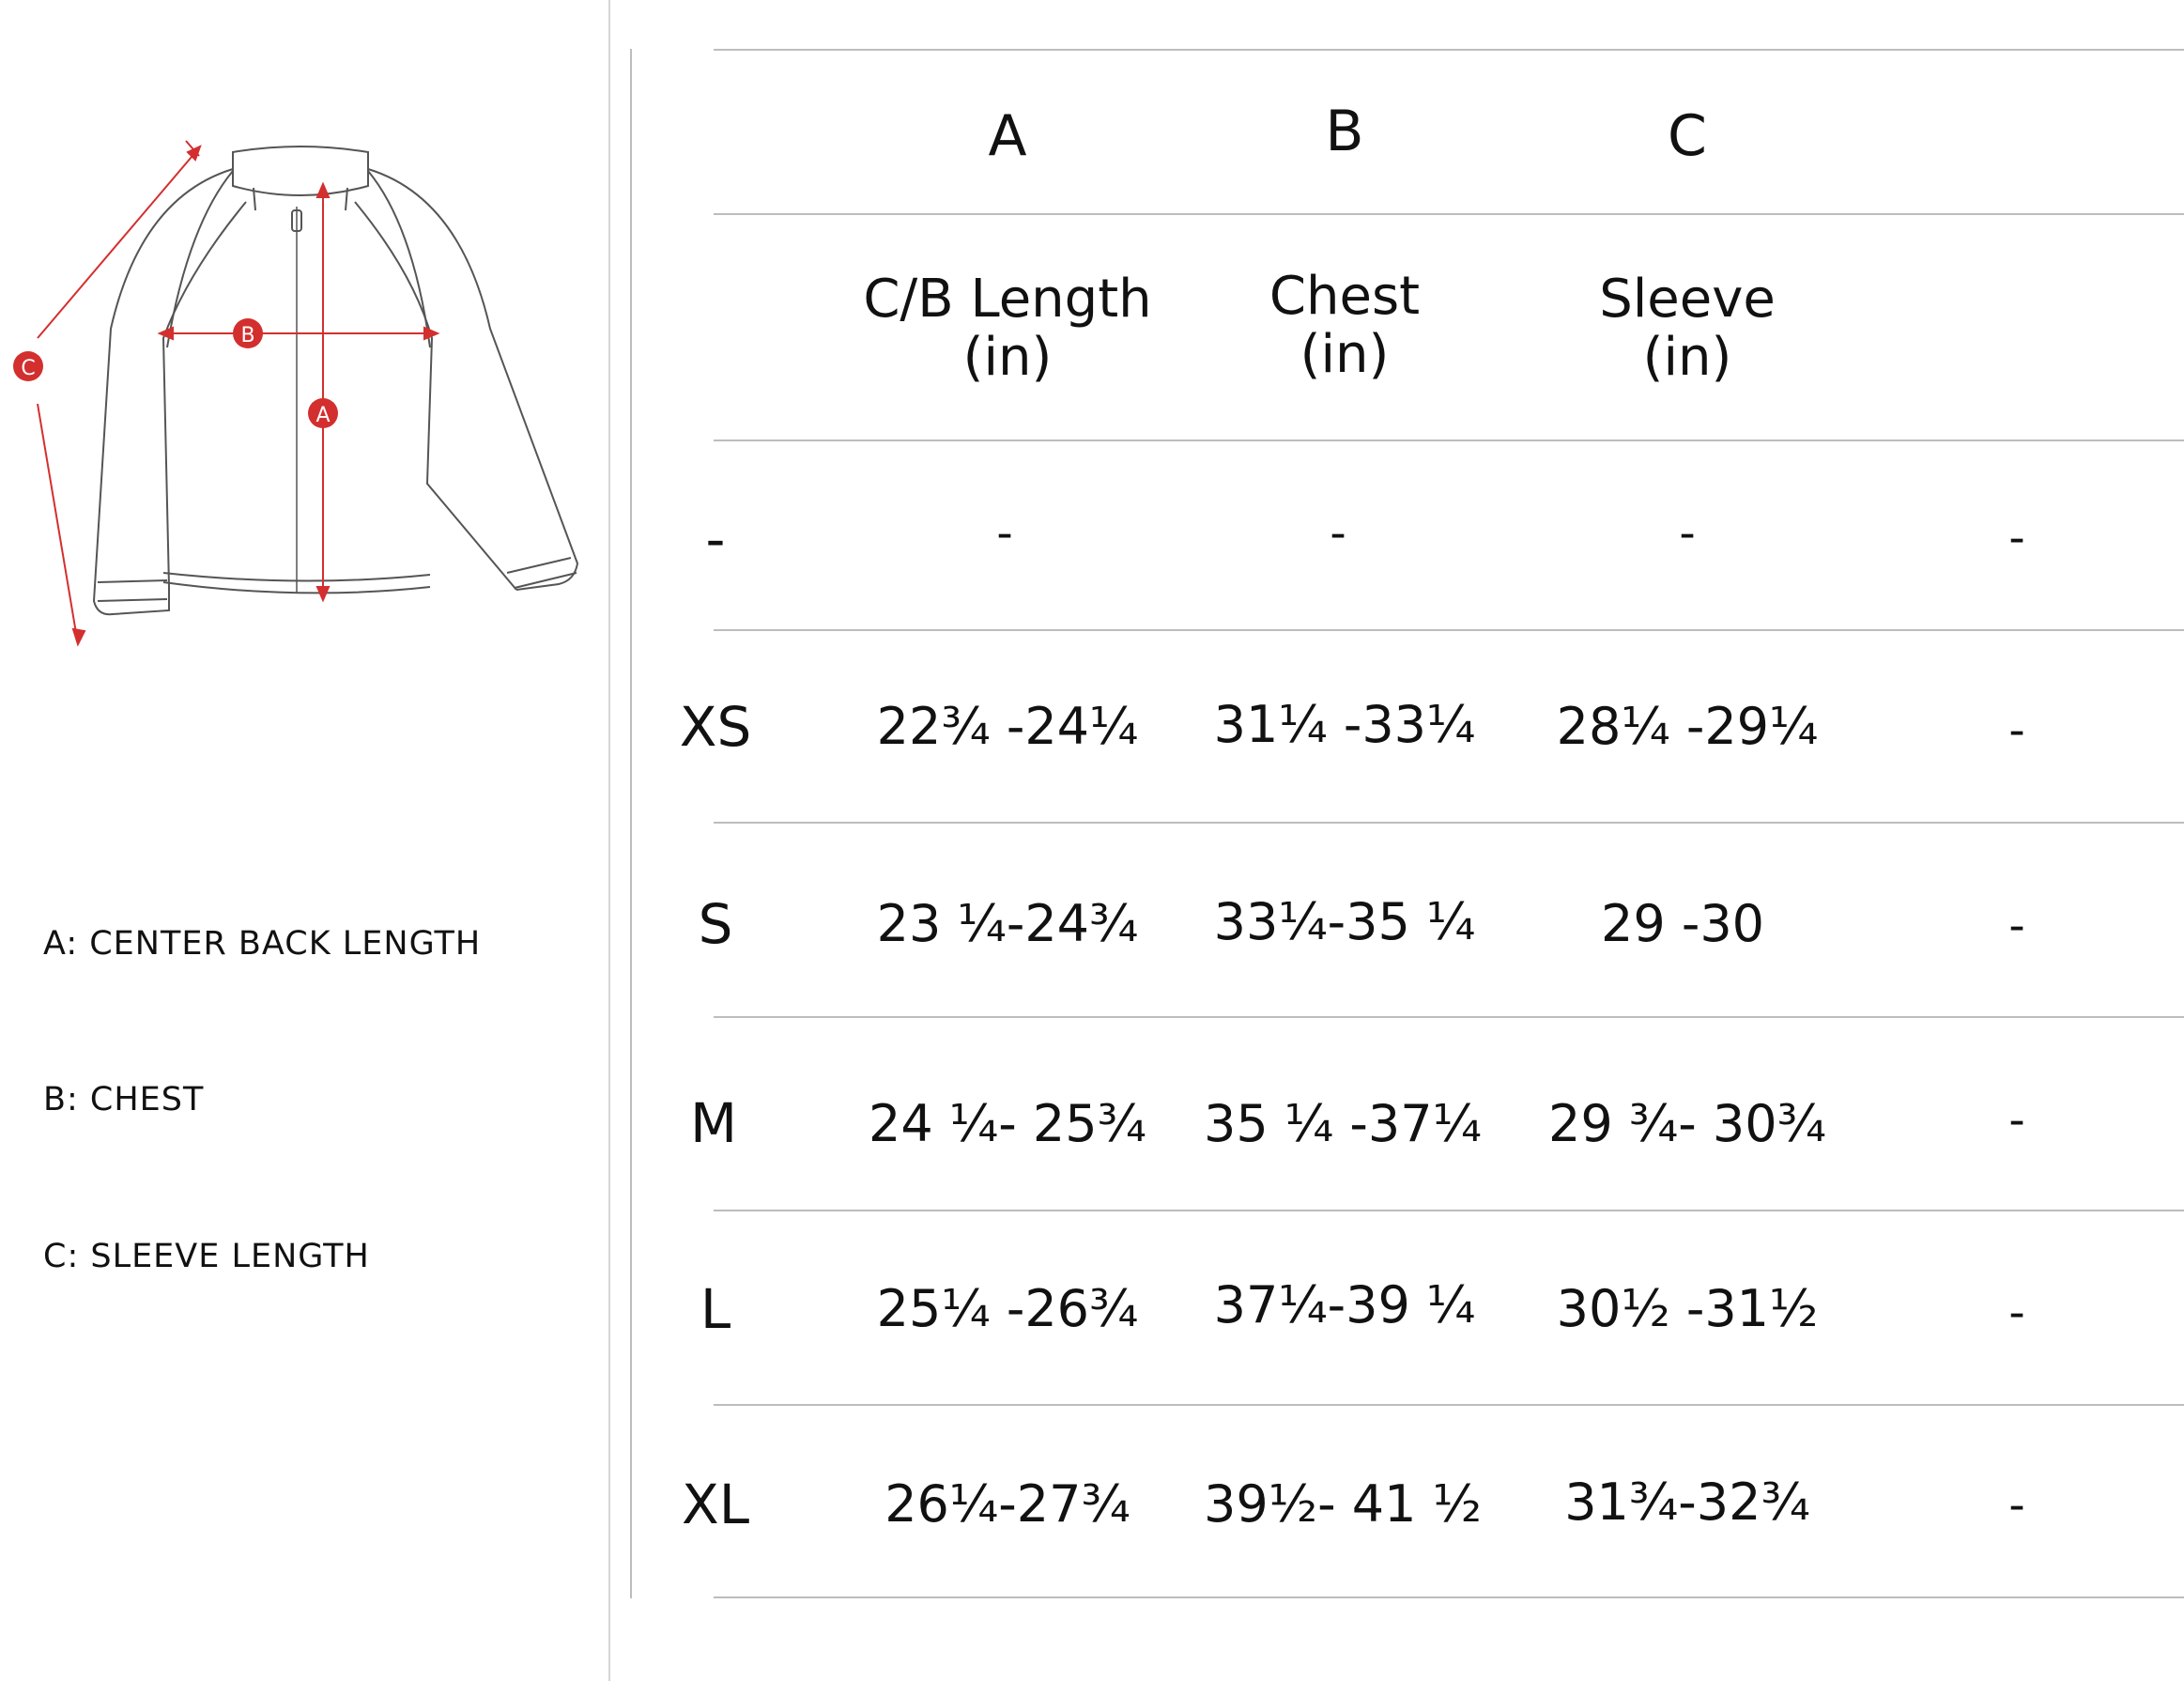 Image resolution: width=2184 pixels, height=1681 pixels. Describe the element at coordinates (1687, 533) in the screenshot. I see `row-sleeve: -` at that location.